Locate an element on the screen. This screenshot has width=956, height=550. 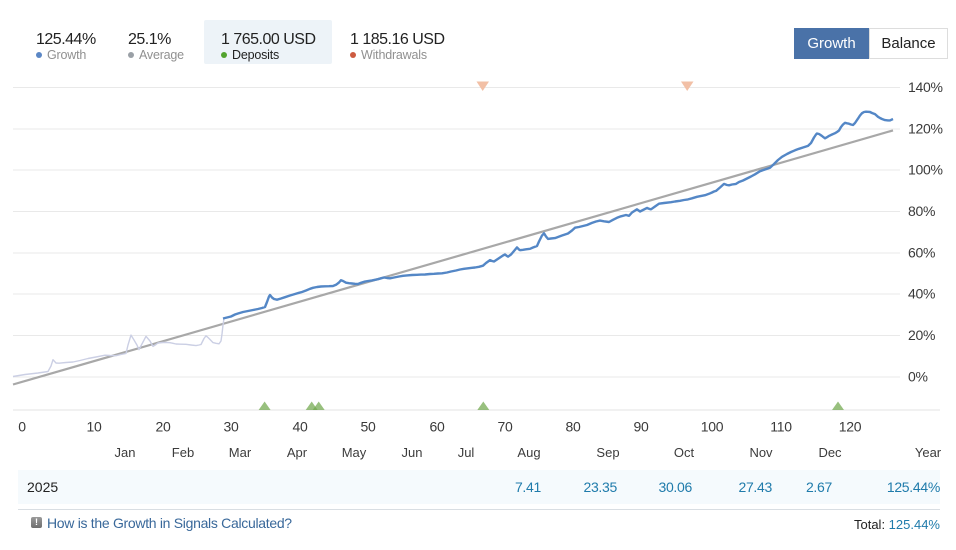
svg-text: 60% is located at coordinates (921, 253).